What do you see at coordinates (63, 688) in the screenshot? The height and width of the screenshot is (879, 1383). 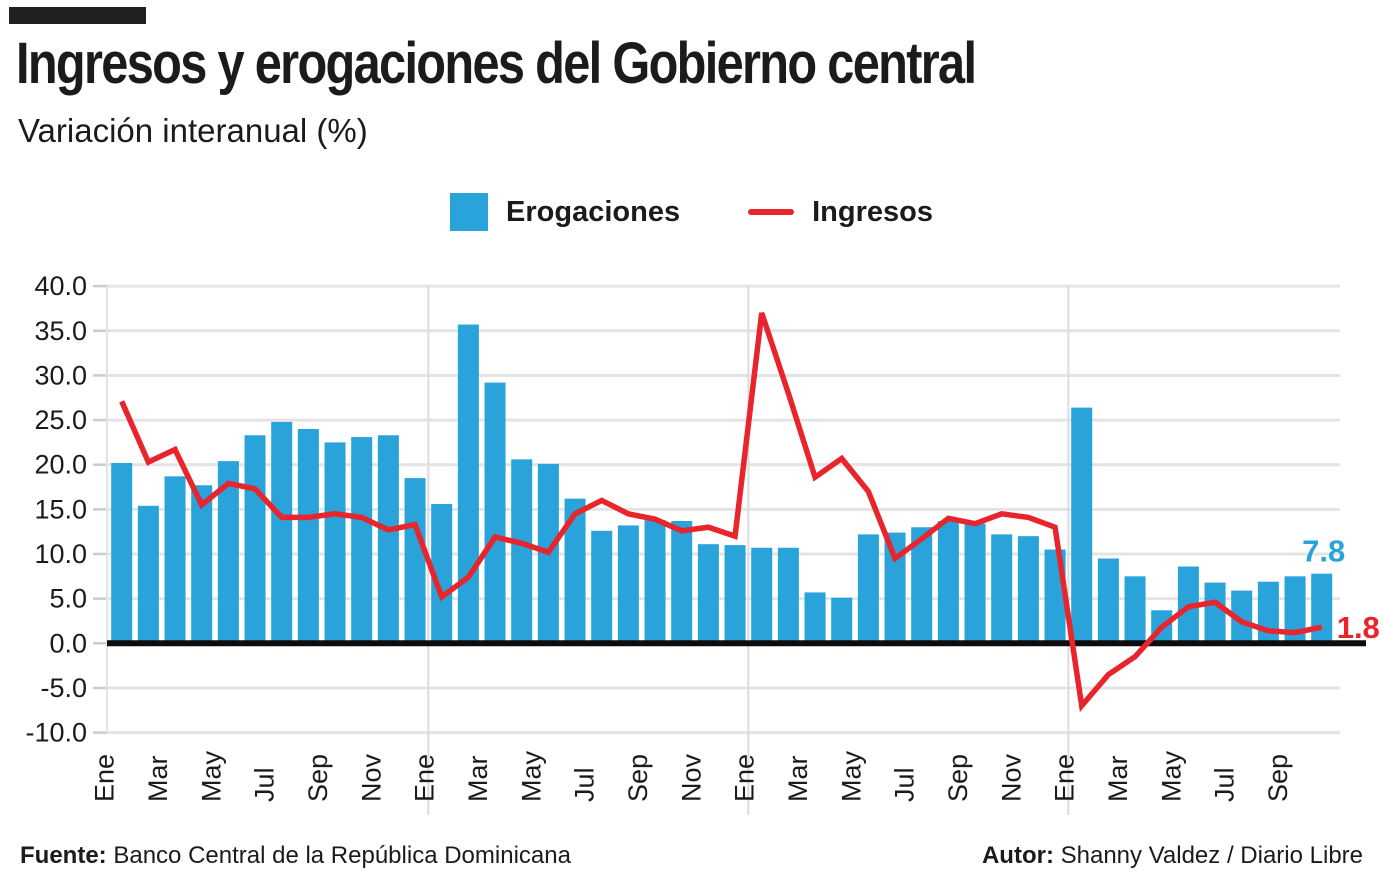 I see `y-tick-label: -5.0` at bounding box center [63, 688].